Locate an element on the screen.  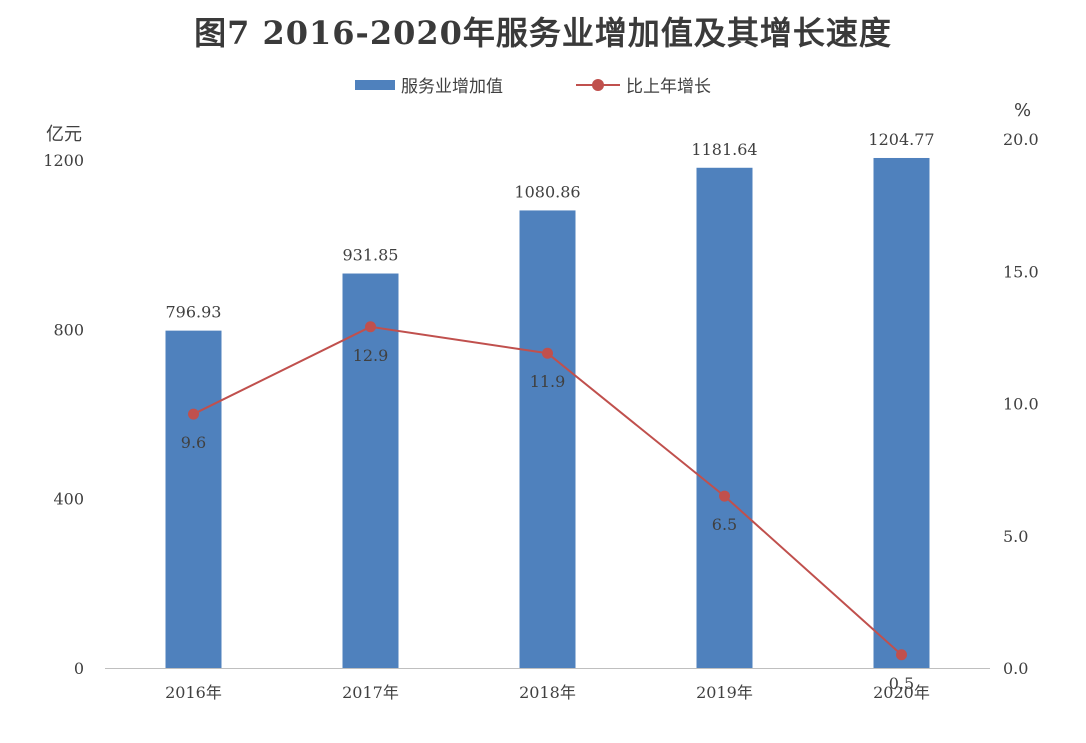
legend-bar-swatch is located at coordinates (375, 84).